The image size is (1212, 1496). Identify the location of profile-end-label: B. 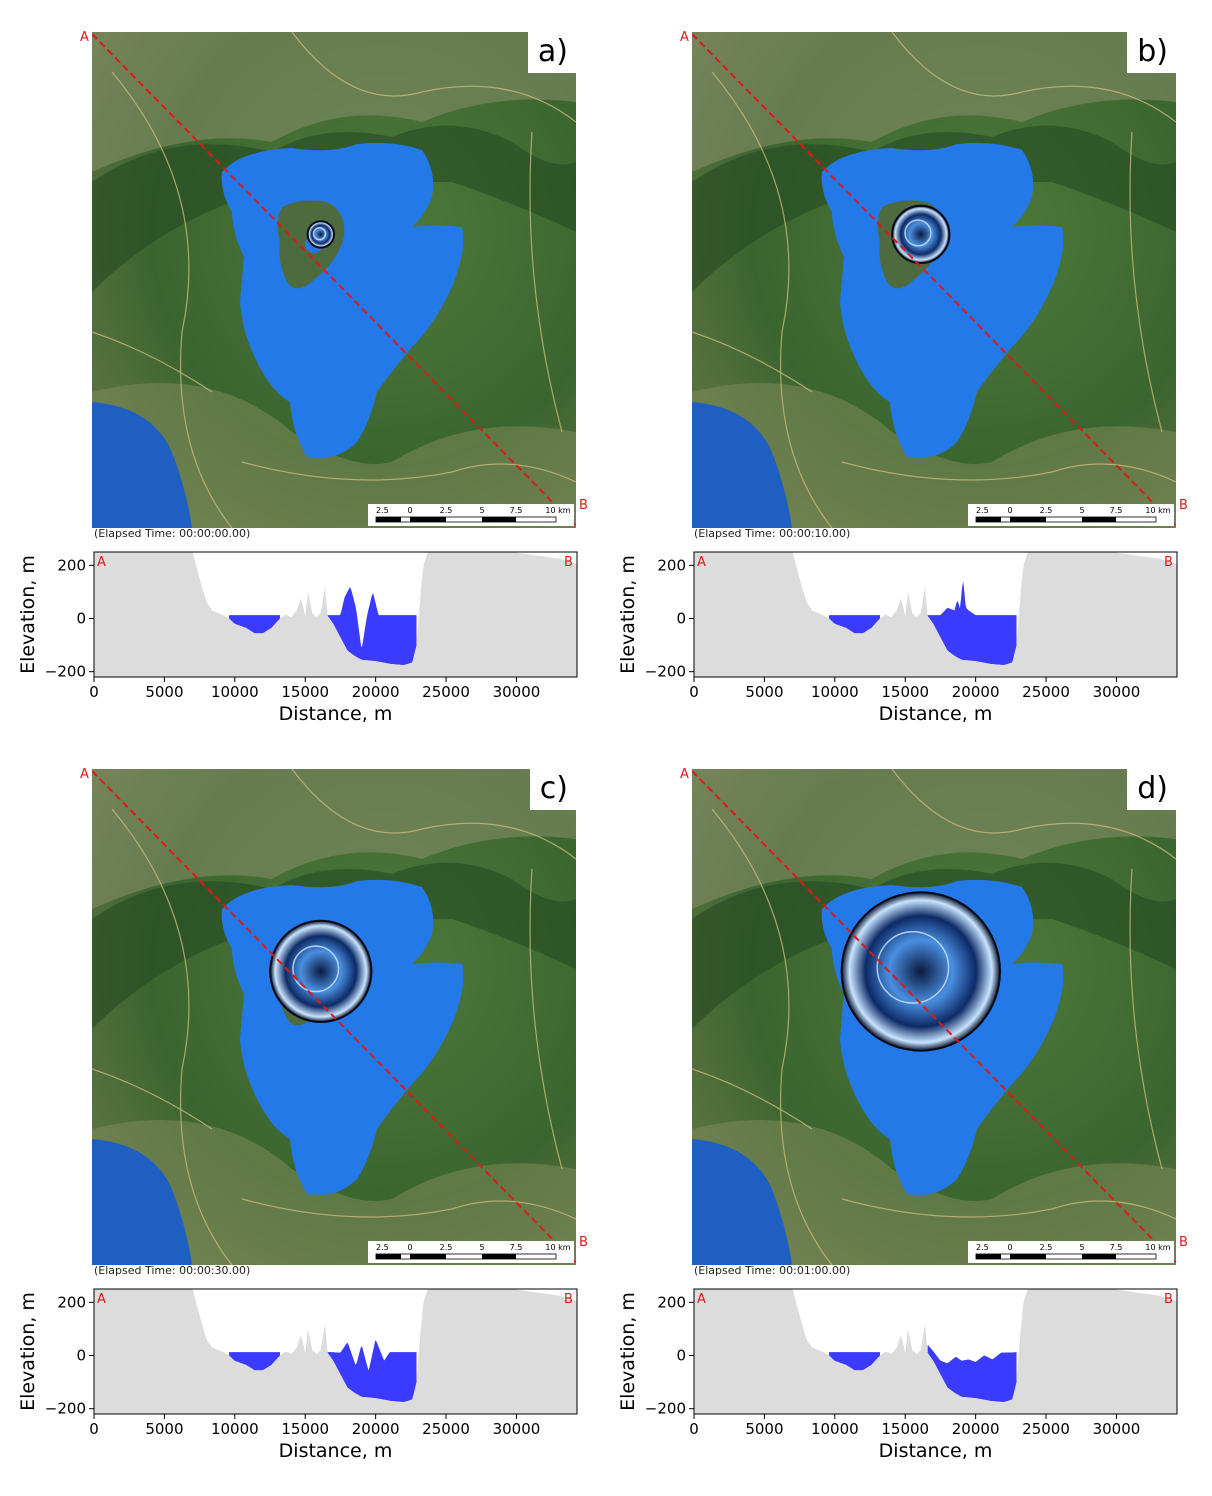
(1168, 562).